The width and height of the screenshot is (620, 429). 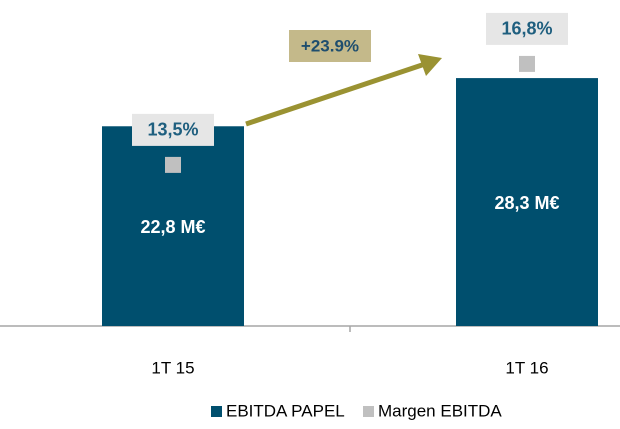 I want to click on legend-label: Margen EBITDA, so click(x=440, y=410).